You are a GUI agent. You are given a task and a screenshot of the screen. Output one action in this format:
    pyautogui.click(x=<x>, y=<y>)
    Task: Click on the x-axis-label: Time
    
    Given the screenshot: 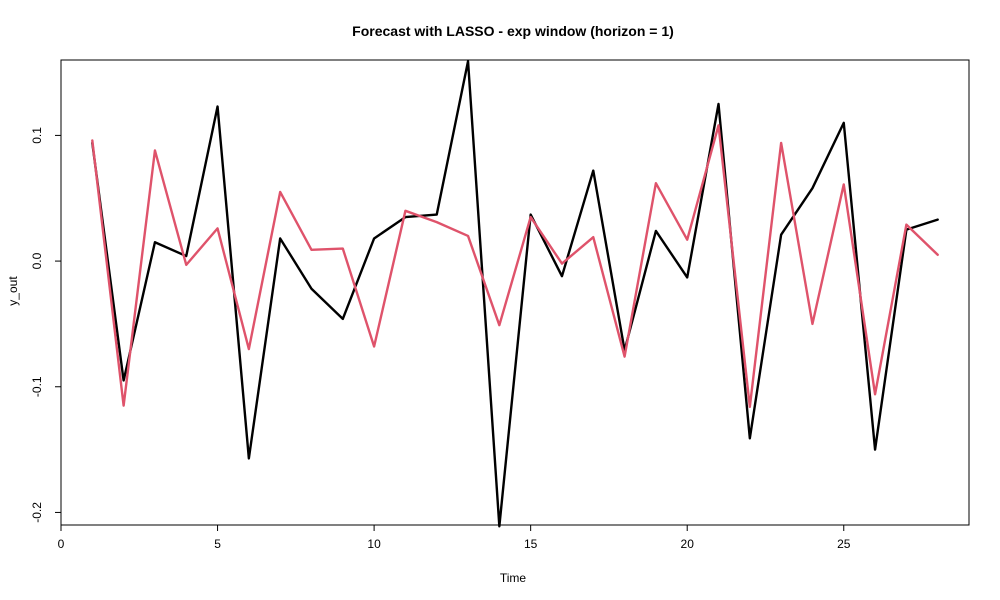 What is the action you would take?
    pyautogui.click(x=513, y=578)
    